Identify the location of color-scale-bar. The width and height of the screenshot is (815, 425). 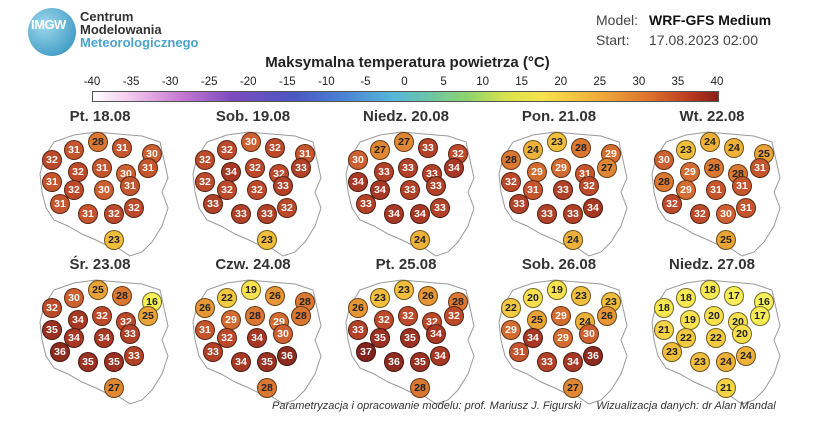
(405, 96).